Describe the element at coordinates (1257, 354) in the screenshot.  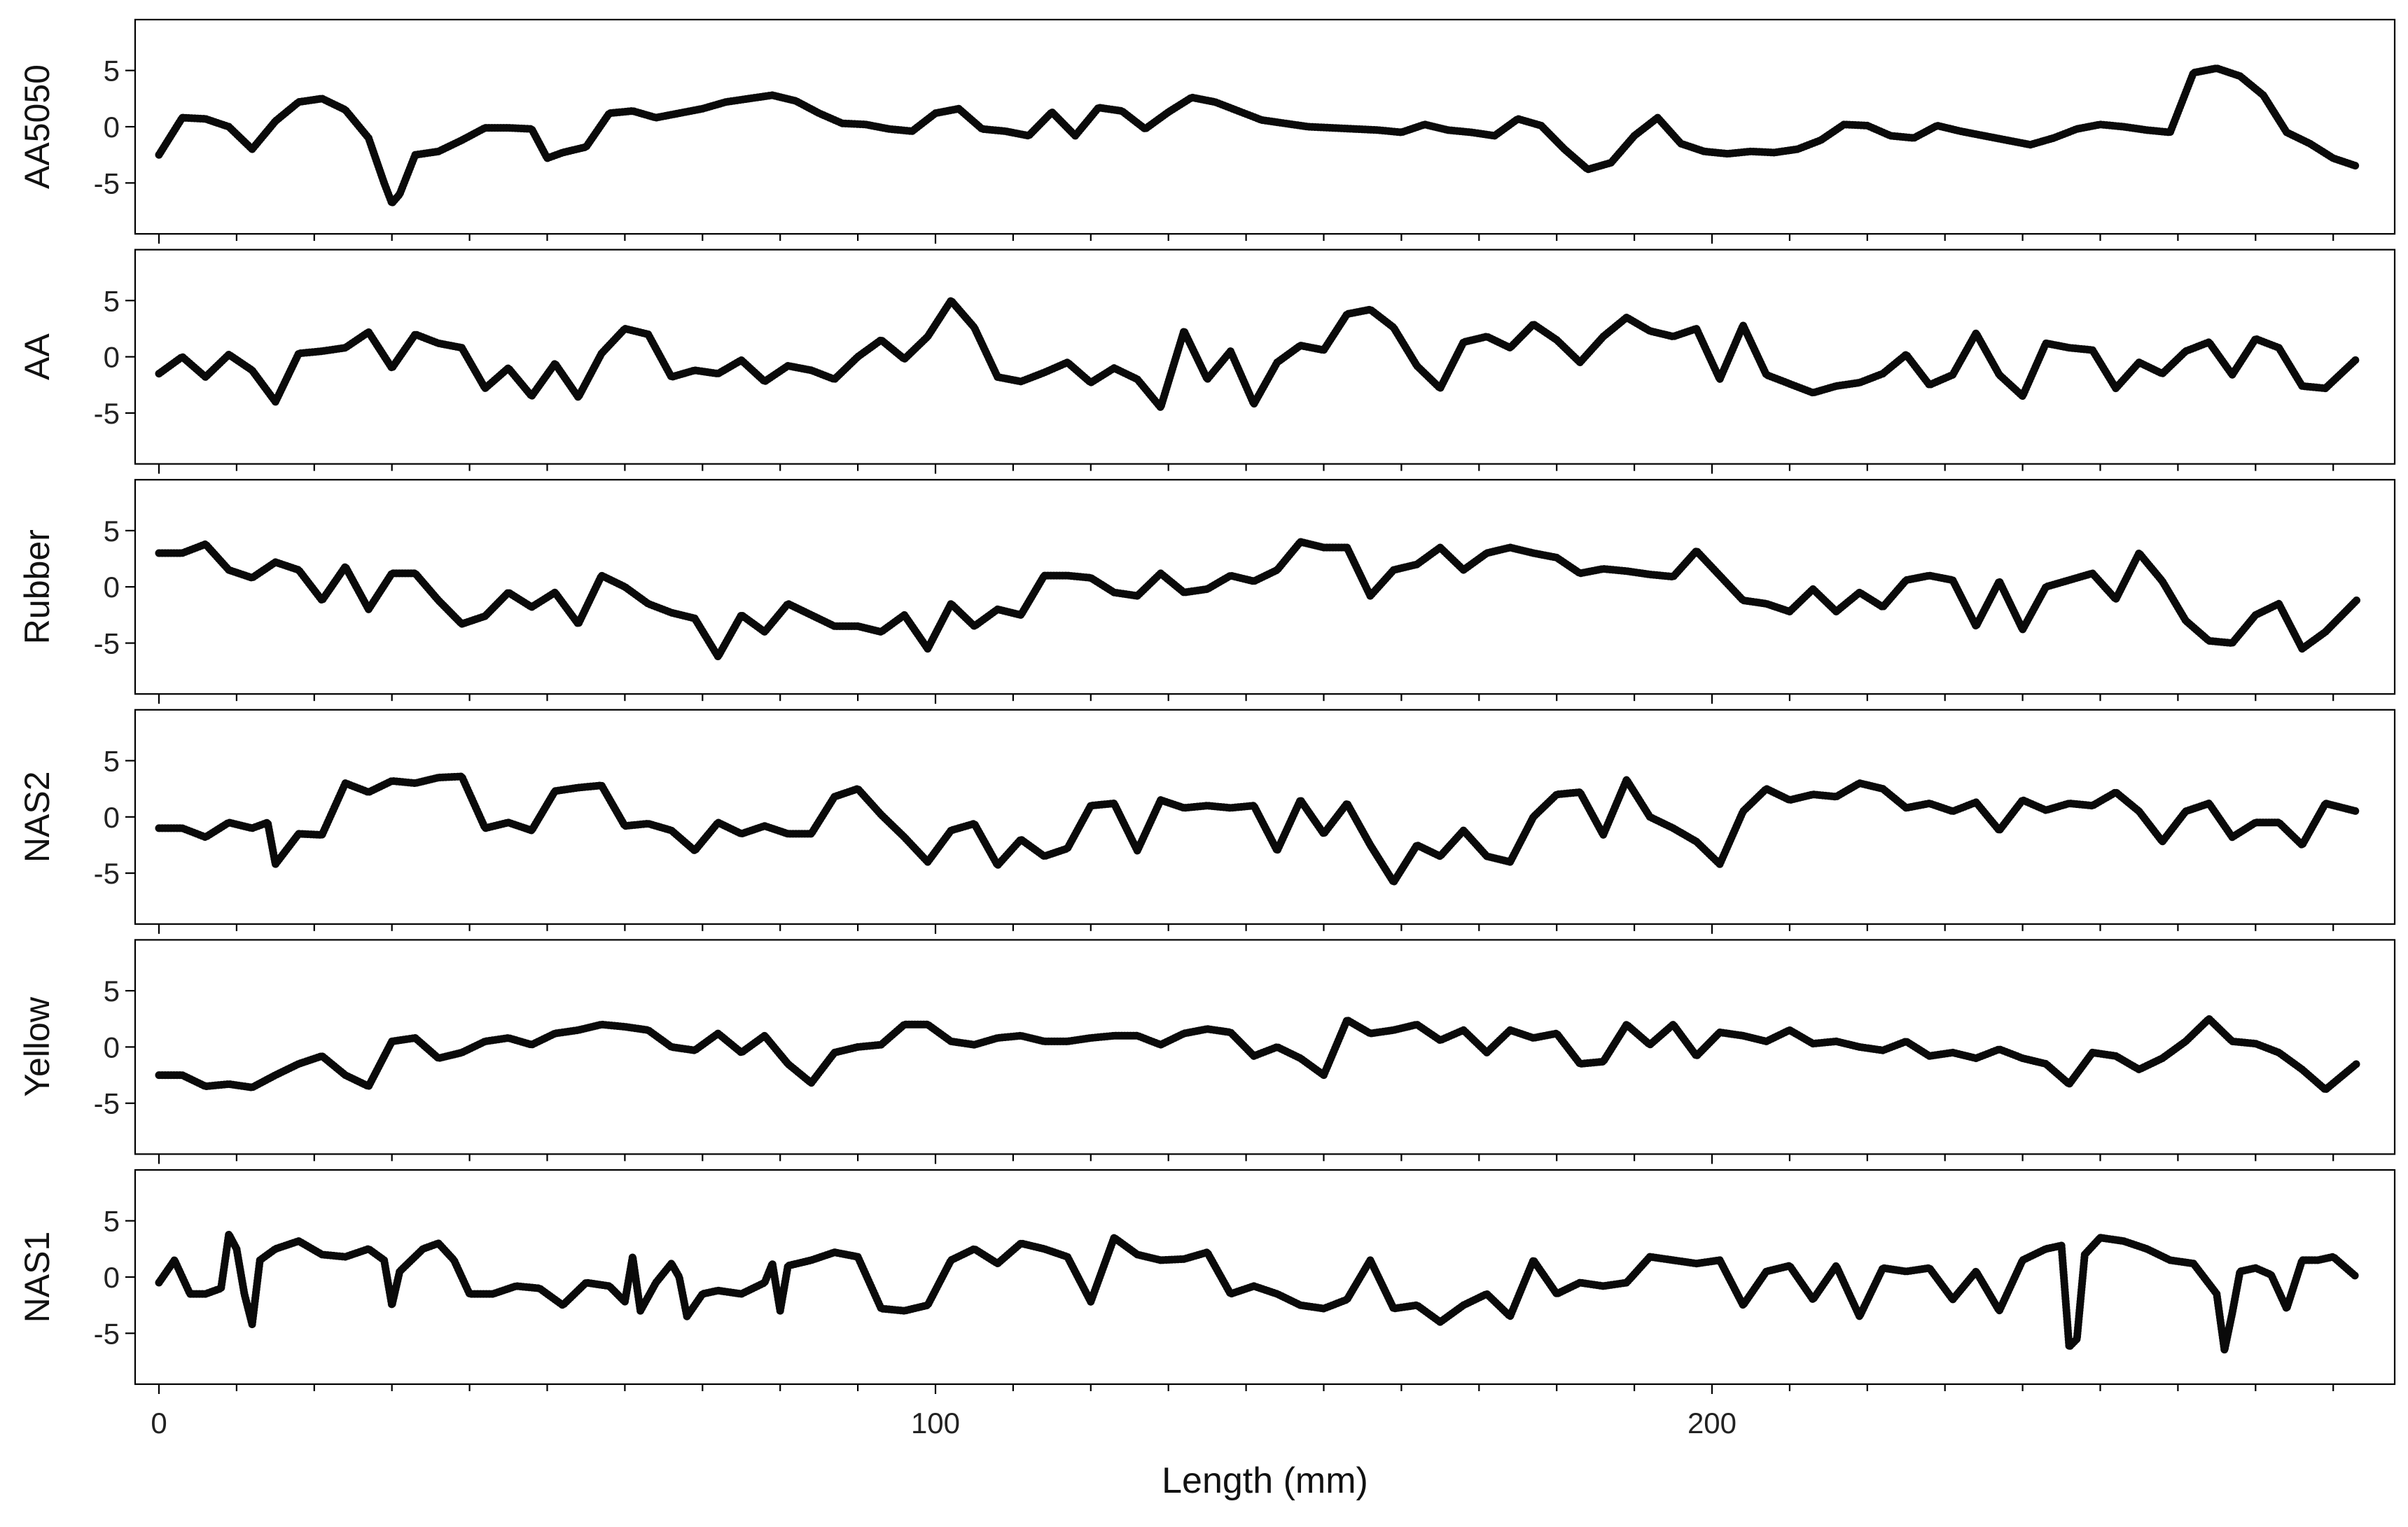
I see `series-line-aa` at that location.